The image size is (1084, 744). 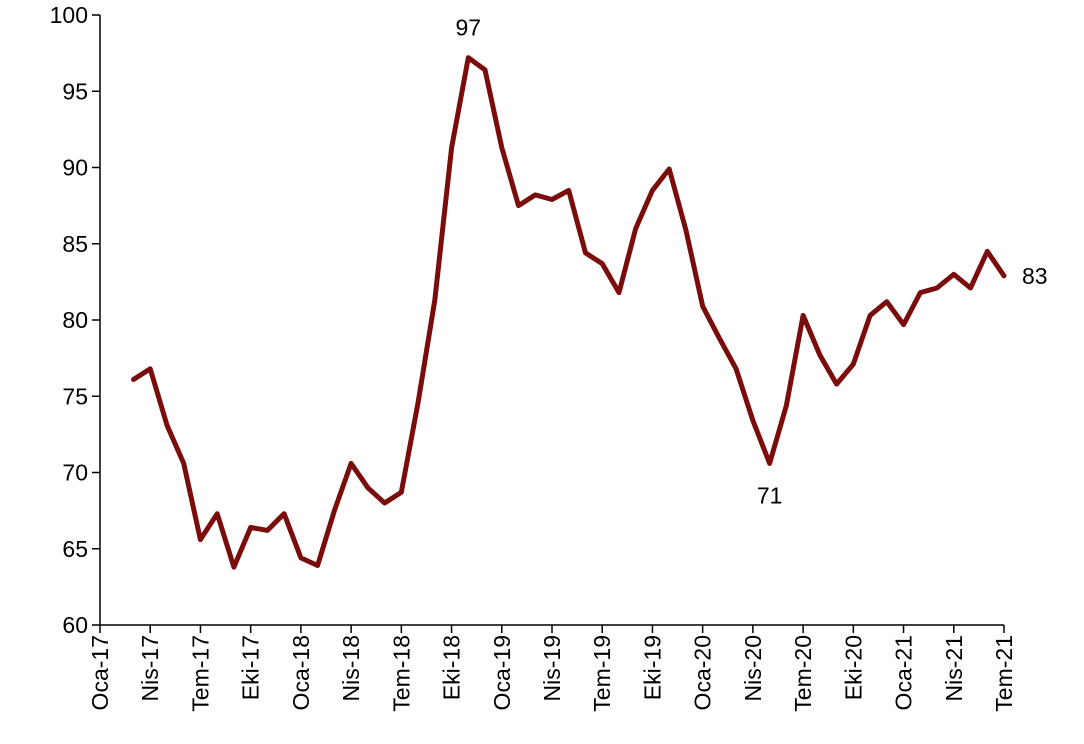 What do you see at coordinates (100, 672) in the screenshot?
I see `x-tick-label: Oca-17` at bounding box center [100, 672].